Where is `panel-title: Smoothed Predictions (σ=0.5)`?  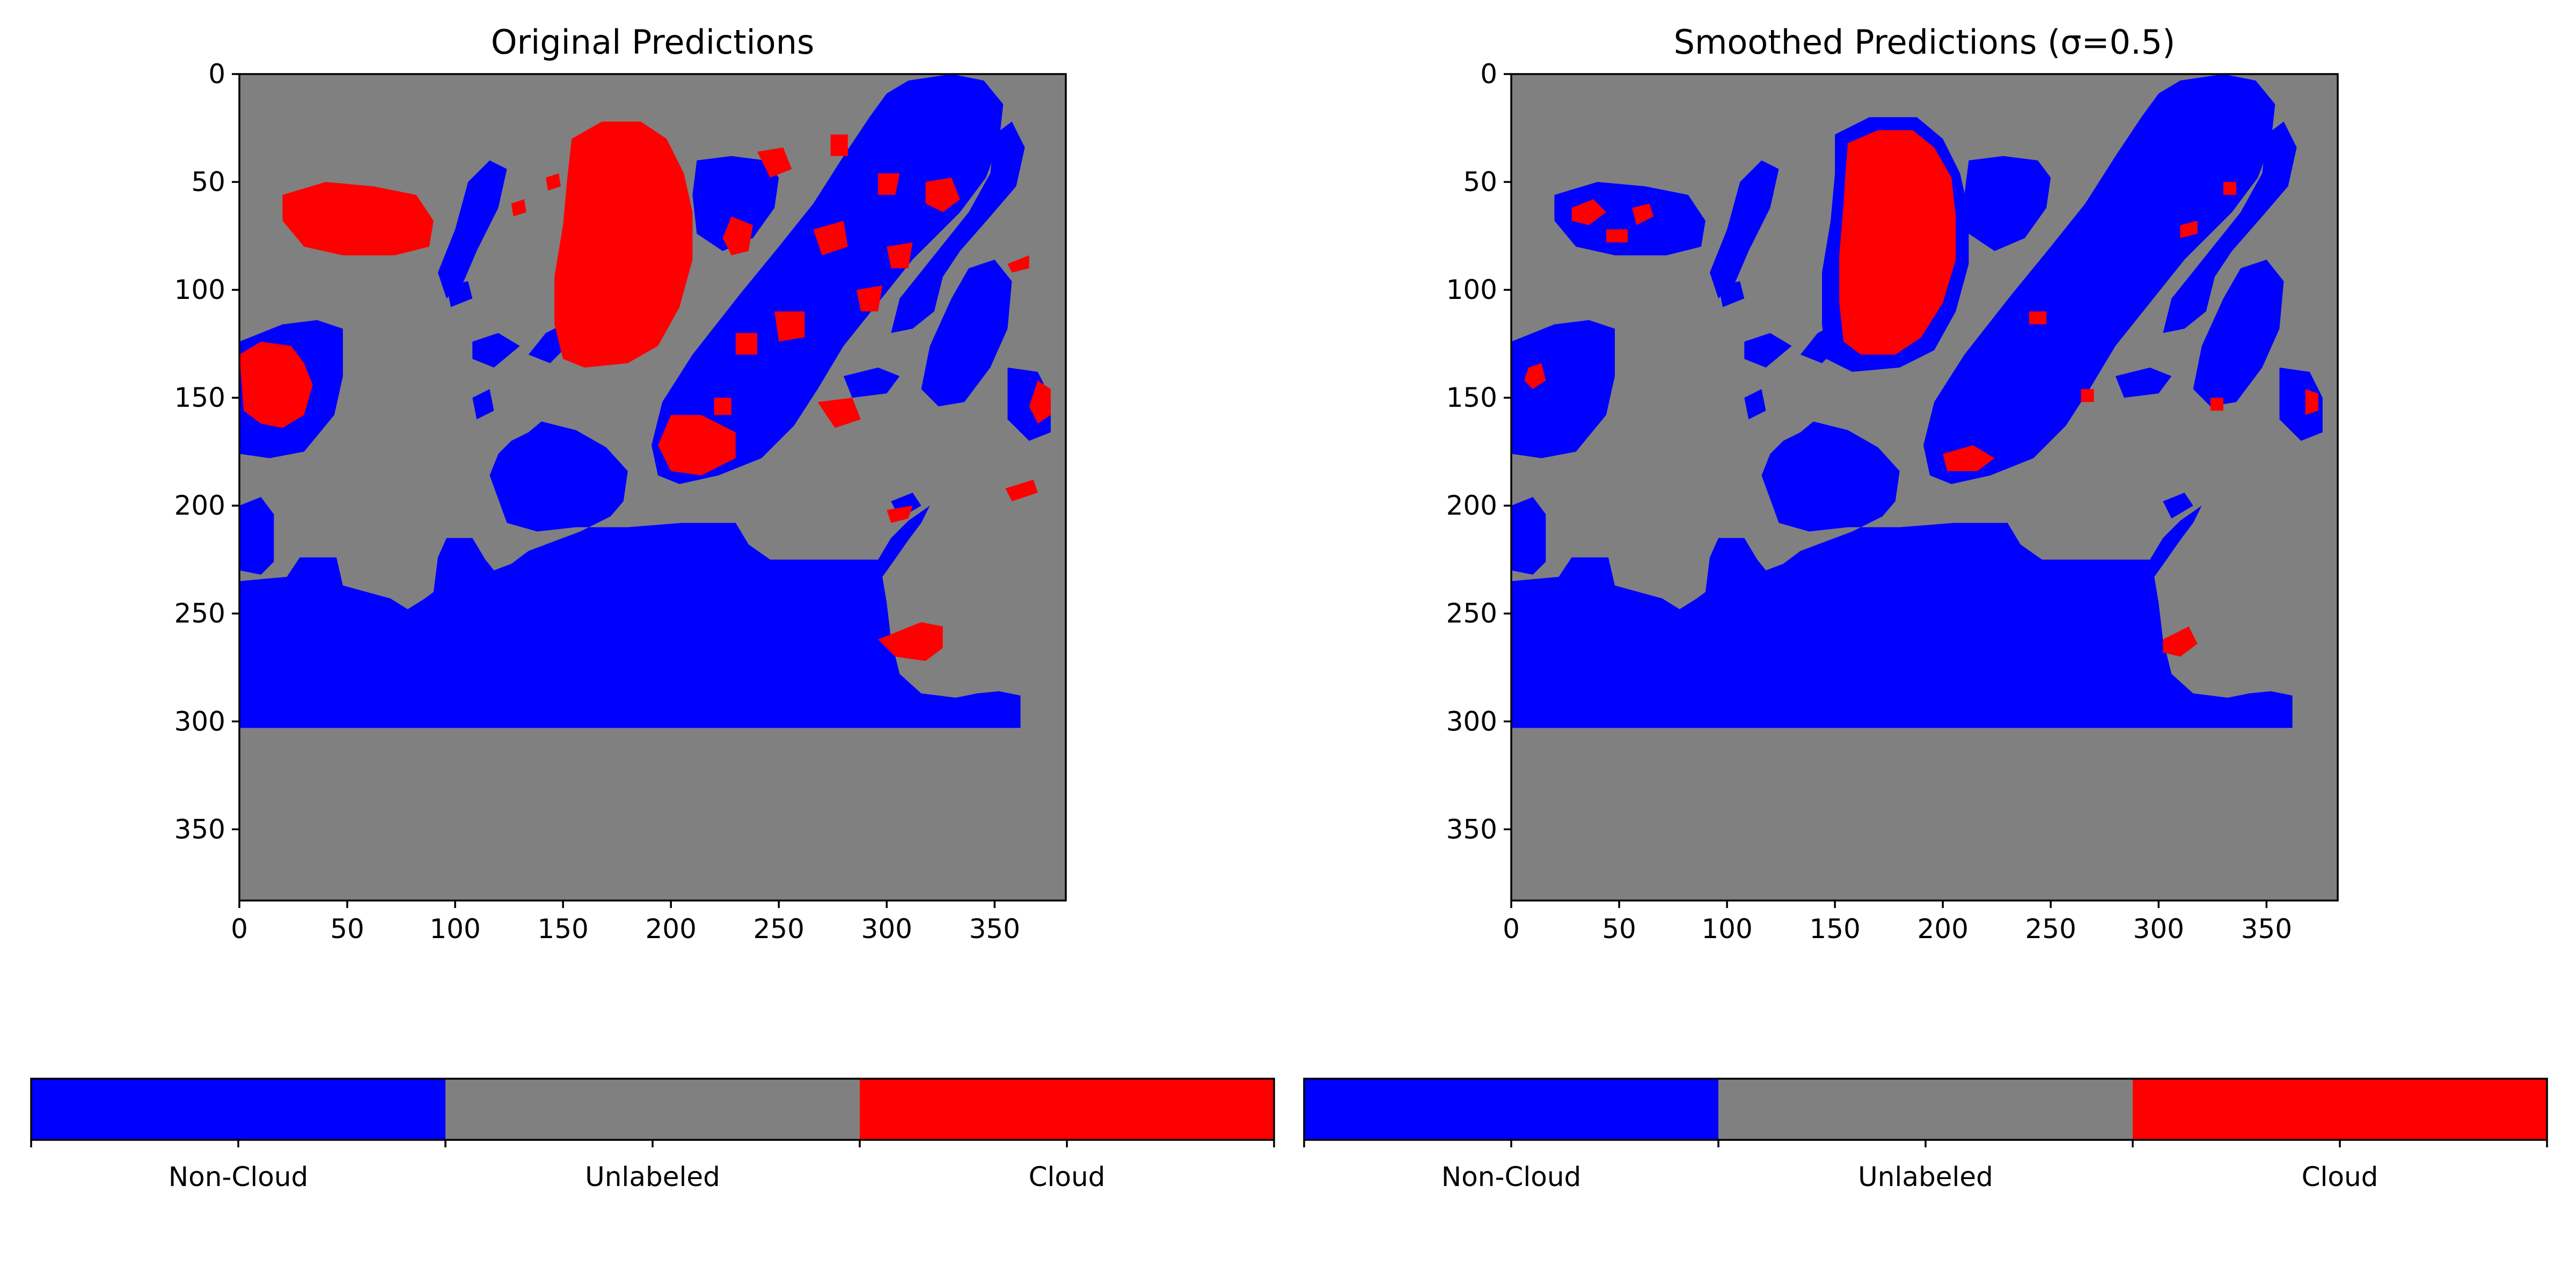 panel-title: Smoothed Predictions (σ=0.5) is located at coordinates (1925, 42).